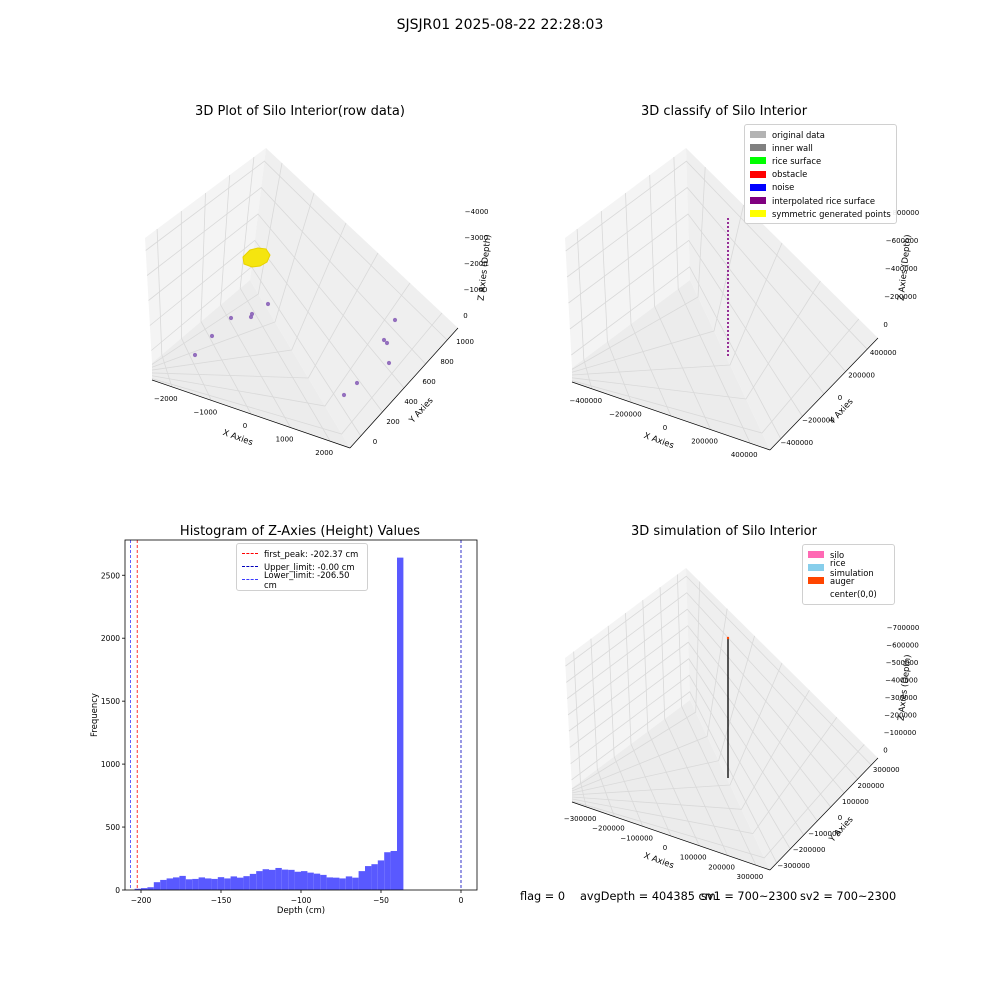 This screenshot has height=1000, width=1000. What do you see at coordinates (842, 580) in the screenshot?
I see `legend-label: auger` at bounding box center [842, 580].